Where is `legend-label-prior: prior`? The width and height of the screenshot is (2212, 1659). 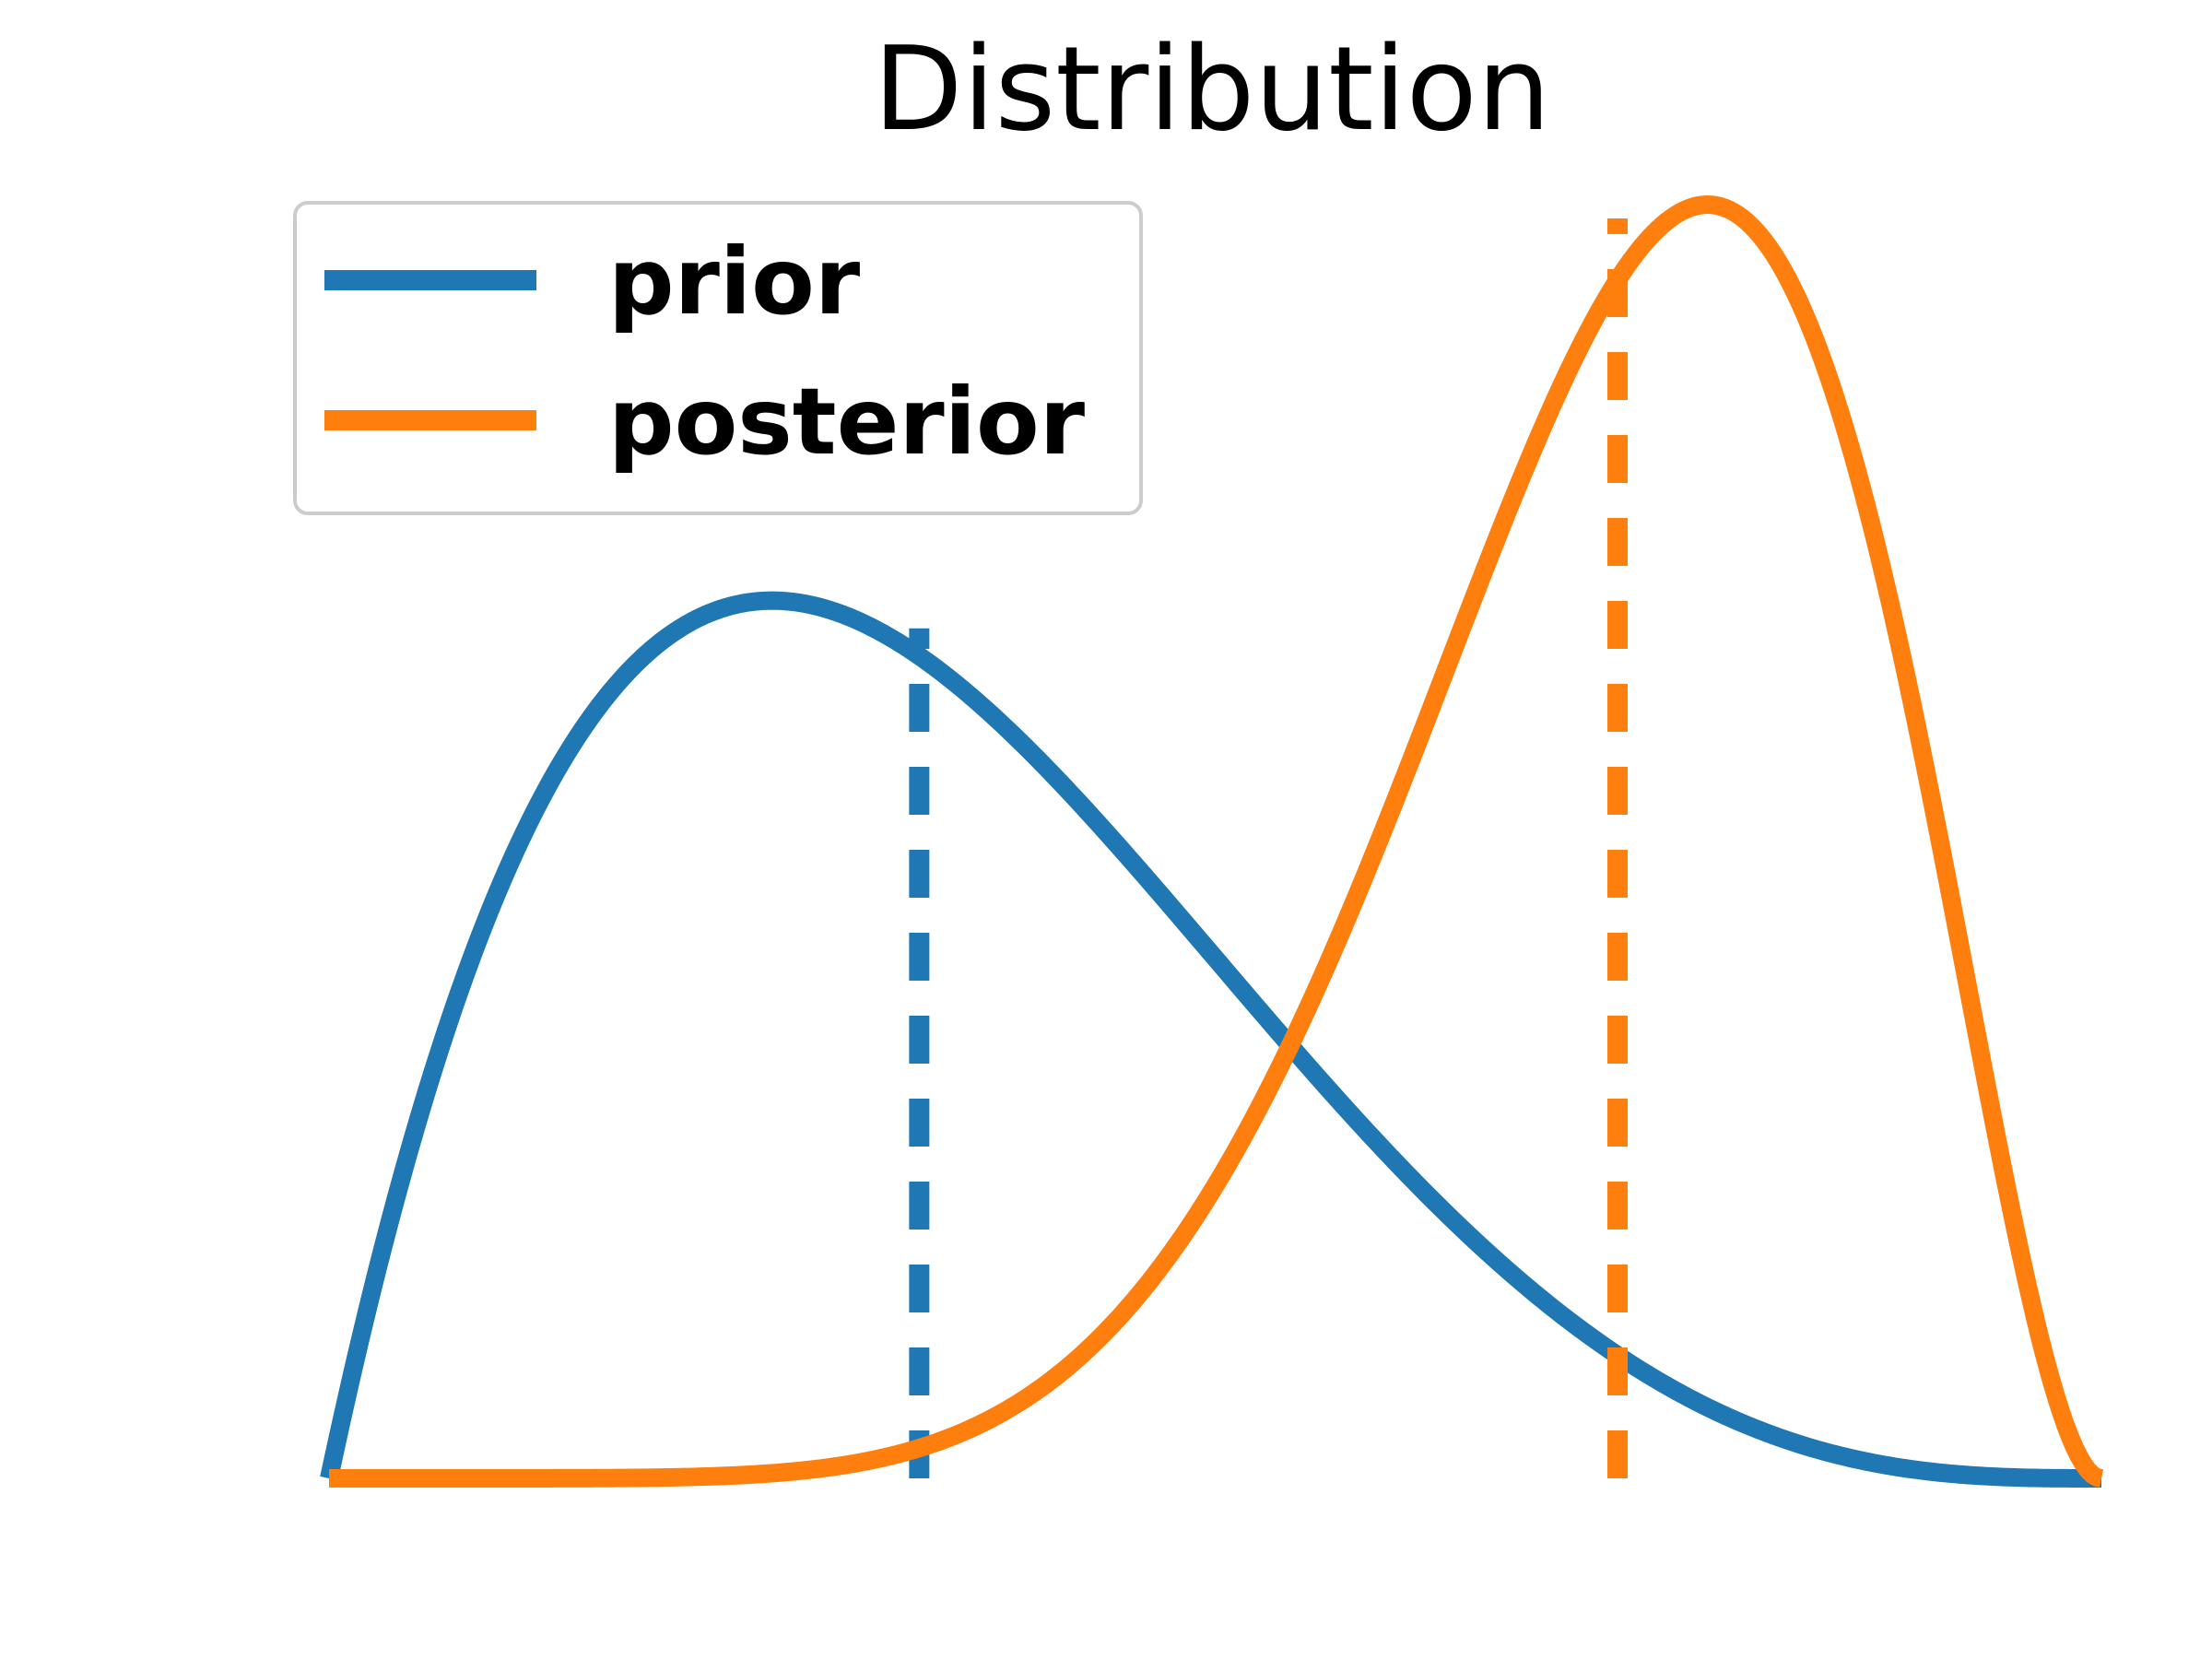 legend-label-prior: prior is located at coordinates (734, 281).